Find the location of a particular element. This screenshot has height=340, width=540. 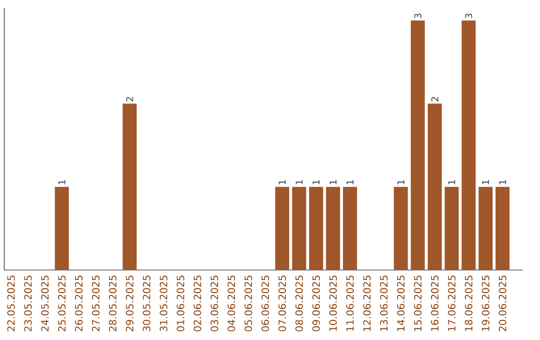

x-tick-label: 06.06.2025 is located at coordinates (265, 304).